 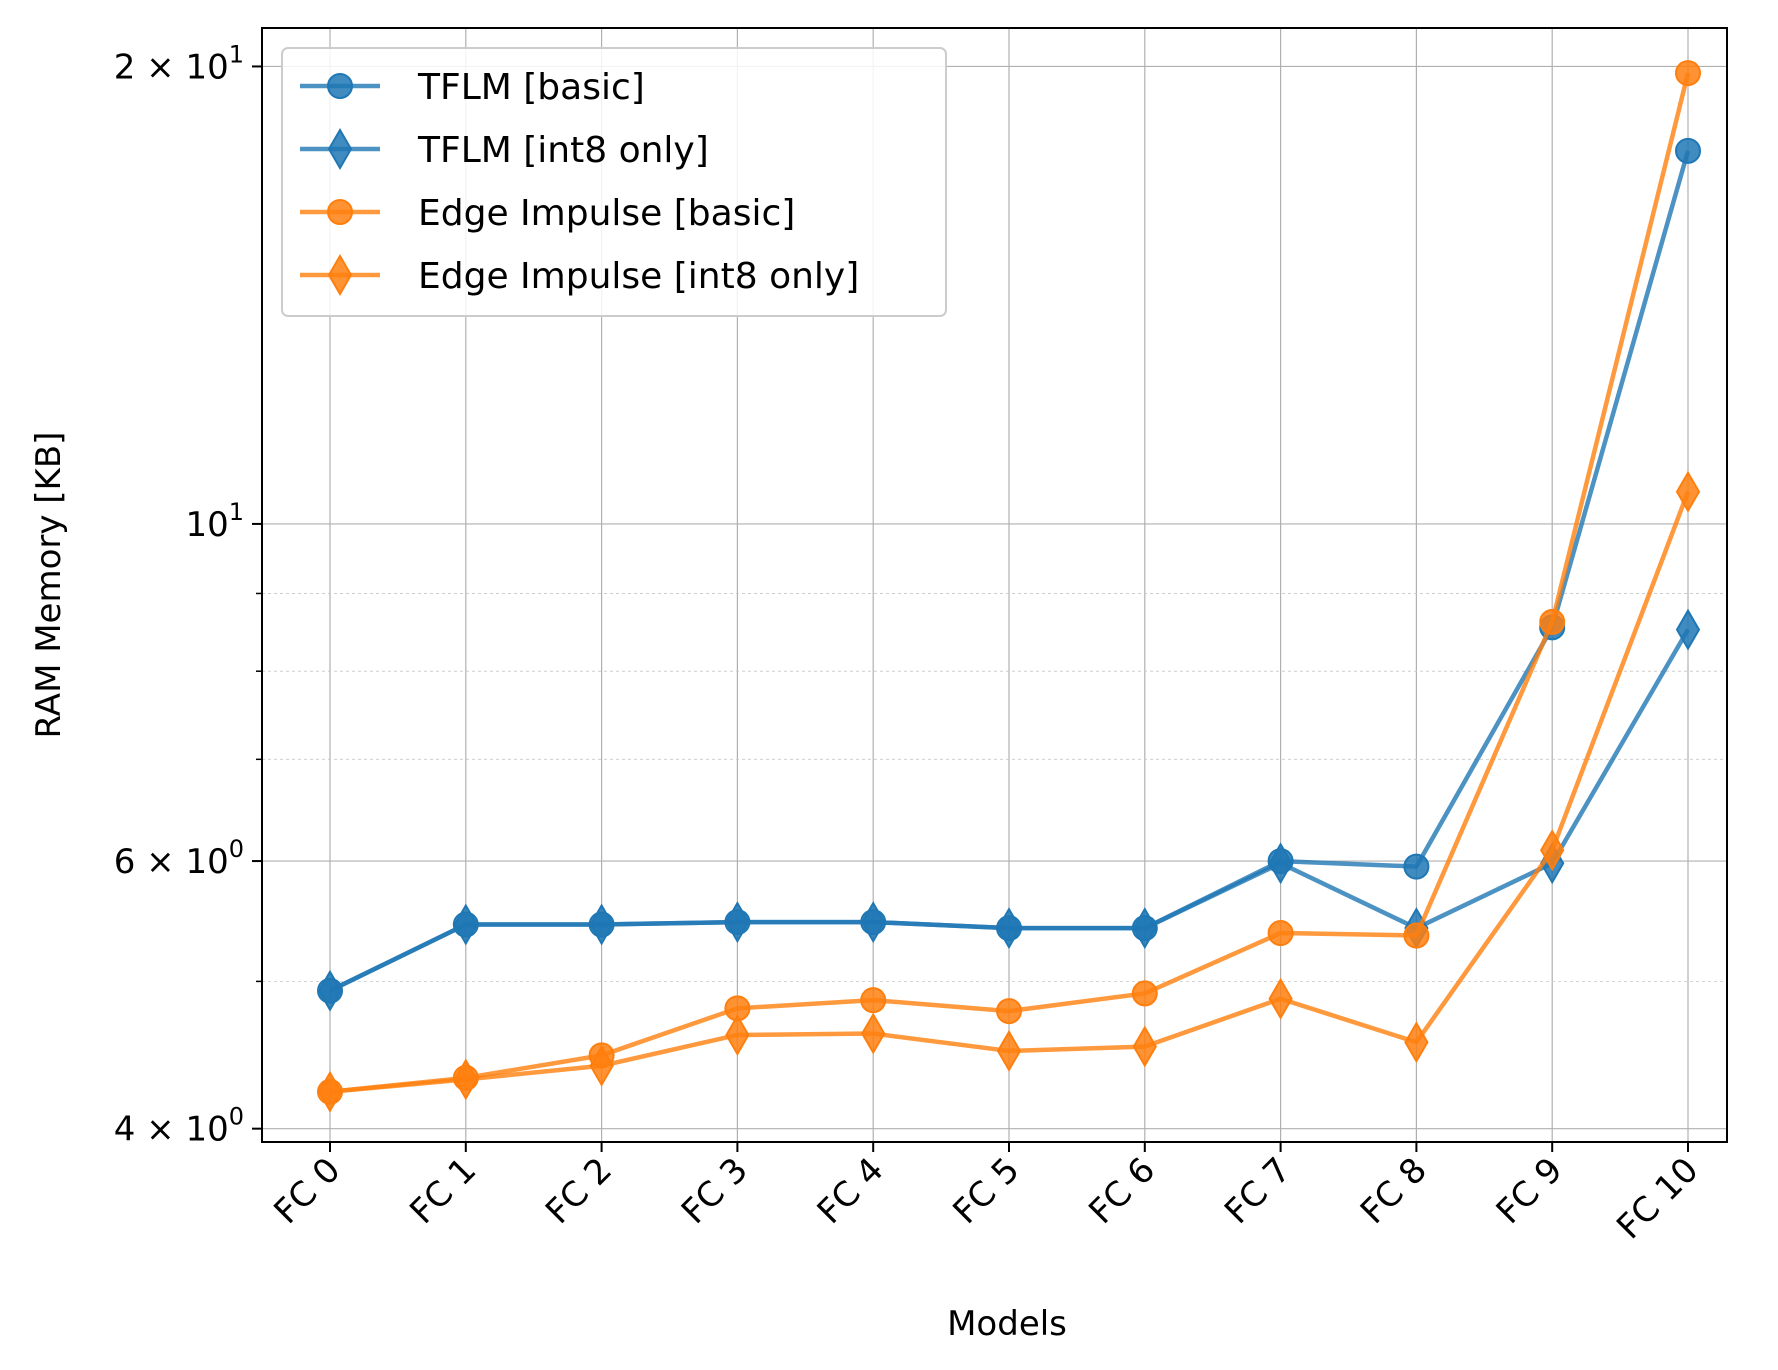 What do you see at coordinates (150, 862) in the screenshot?
I see `y-tick-mantissa: 6 ×` at bounding box center [150, 862].